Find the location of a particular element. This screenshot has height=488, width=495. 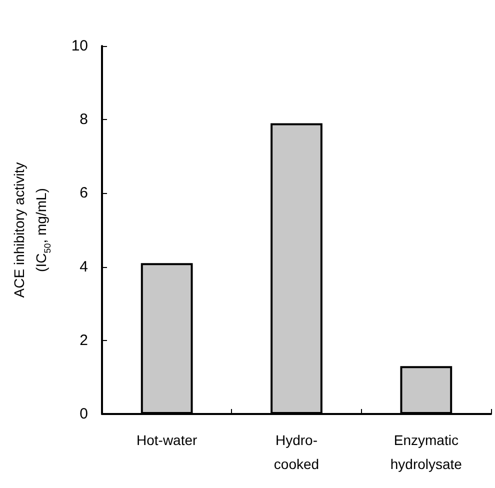

y-tick-label: 6 is located at coordinates (84, 193).